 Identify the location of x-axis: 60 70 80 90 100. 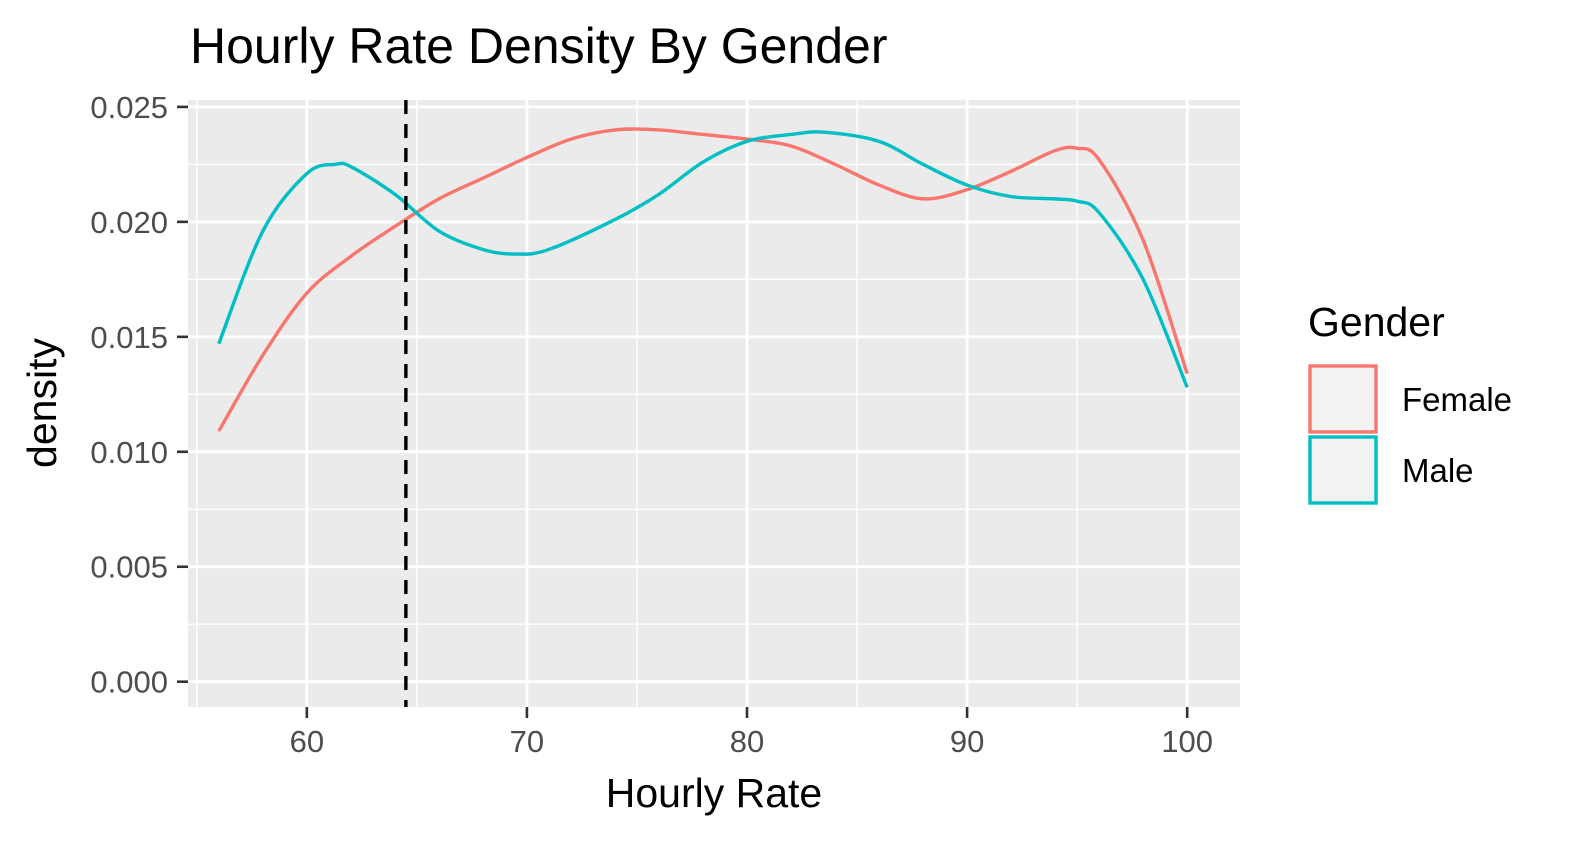
(751, 733).